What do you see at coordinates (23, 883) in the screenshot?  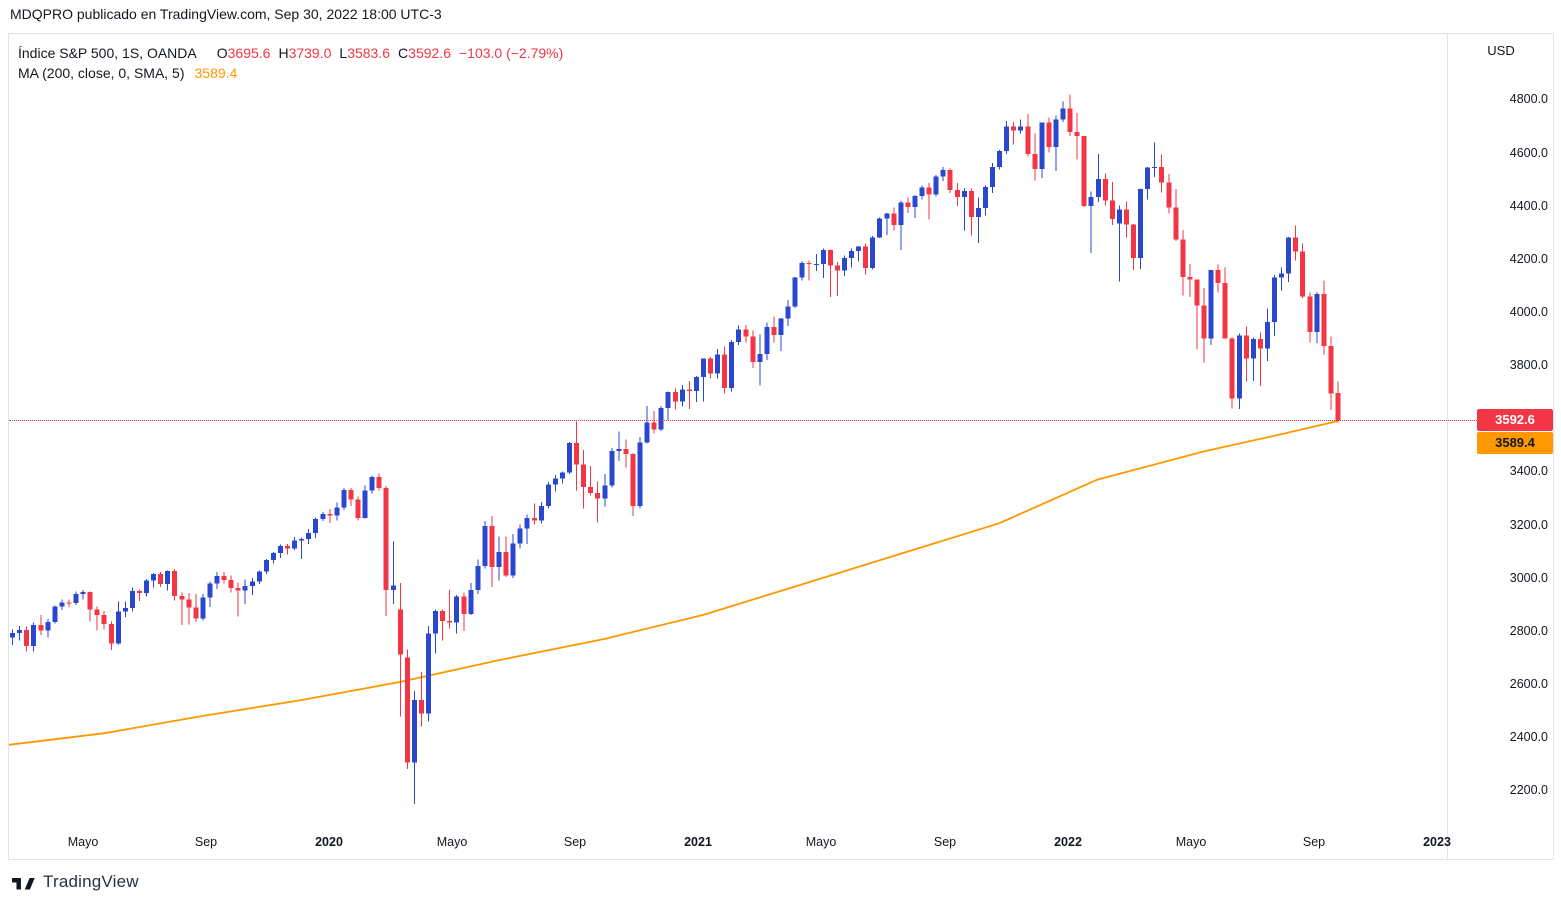 I see `tradingview-logo-icon` at bounding box center [23, 883].